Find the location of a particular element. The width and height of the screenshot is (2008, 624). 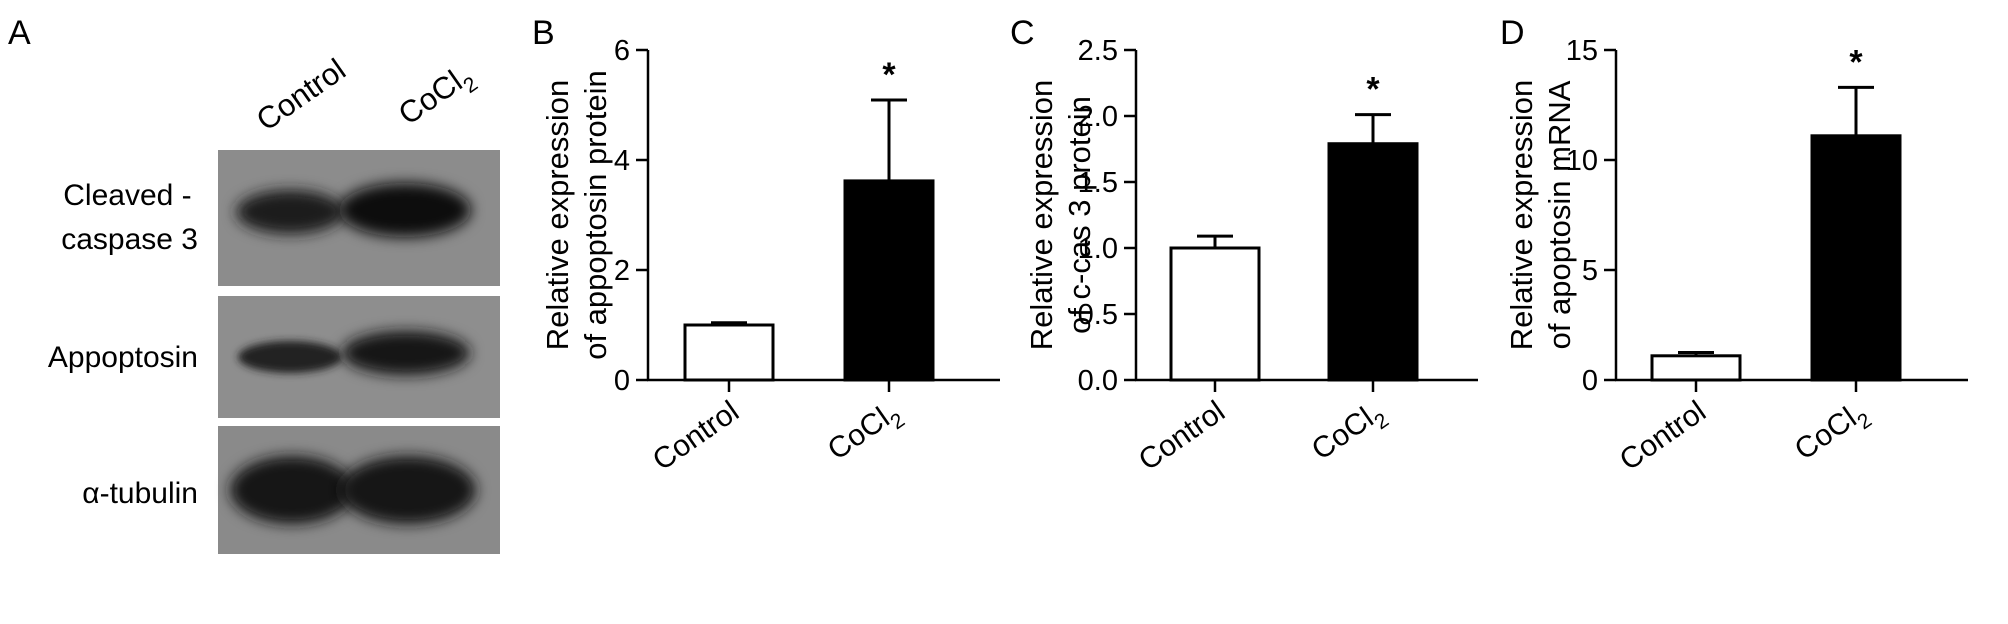

panel-letter-a: A is located at coordinates (19, 33).